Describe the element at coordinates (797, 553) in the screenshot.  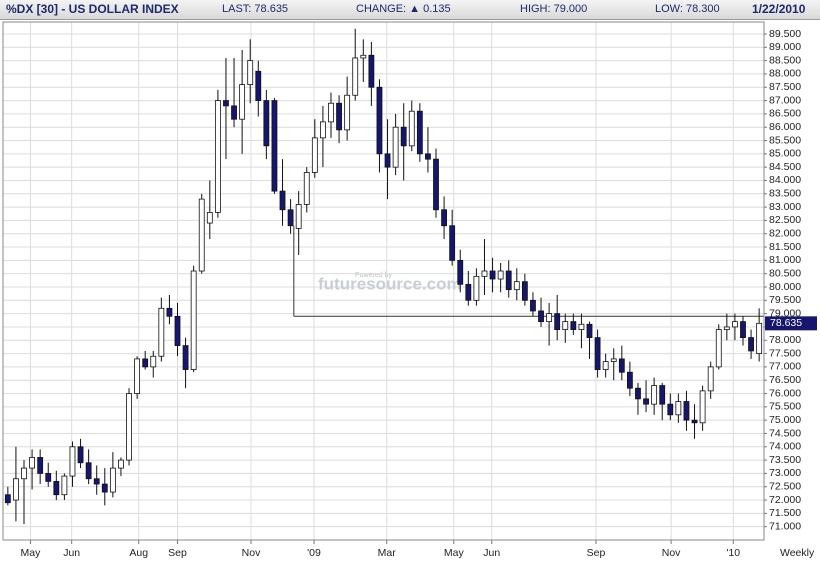
I see `period-label: Weekly` at that location.